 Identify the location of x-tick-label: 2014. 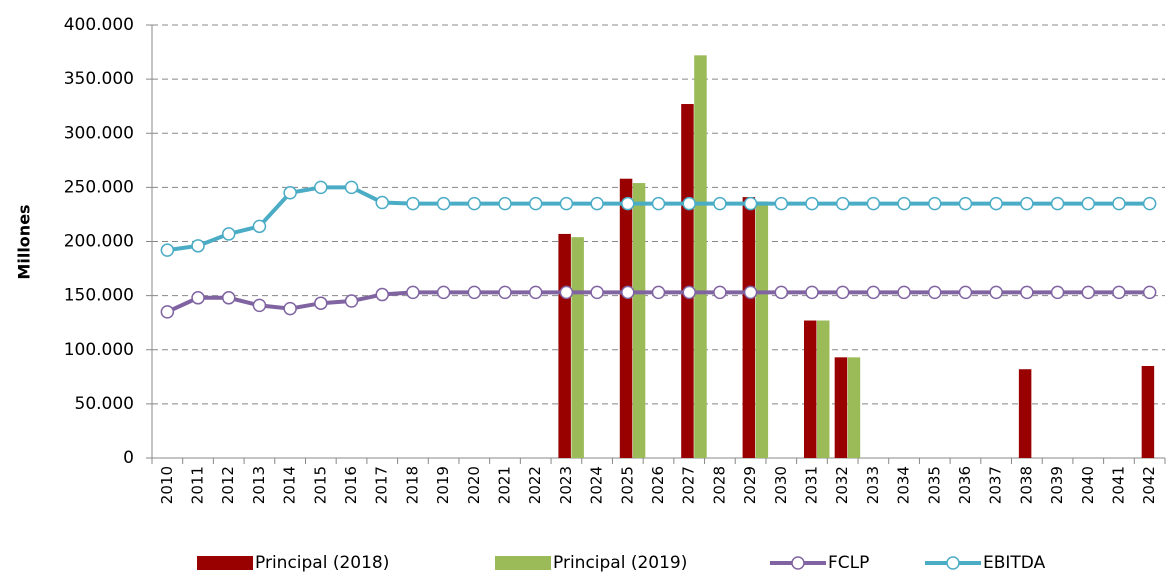
(290, 485).